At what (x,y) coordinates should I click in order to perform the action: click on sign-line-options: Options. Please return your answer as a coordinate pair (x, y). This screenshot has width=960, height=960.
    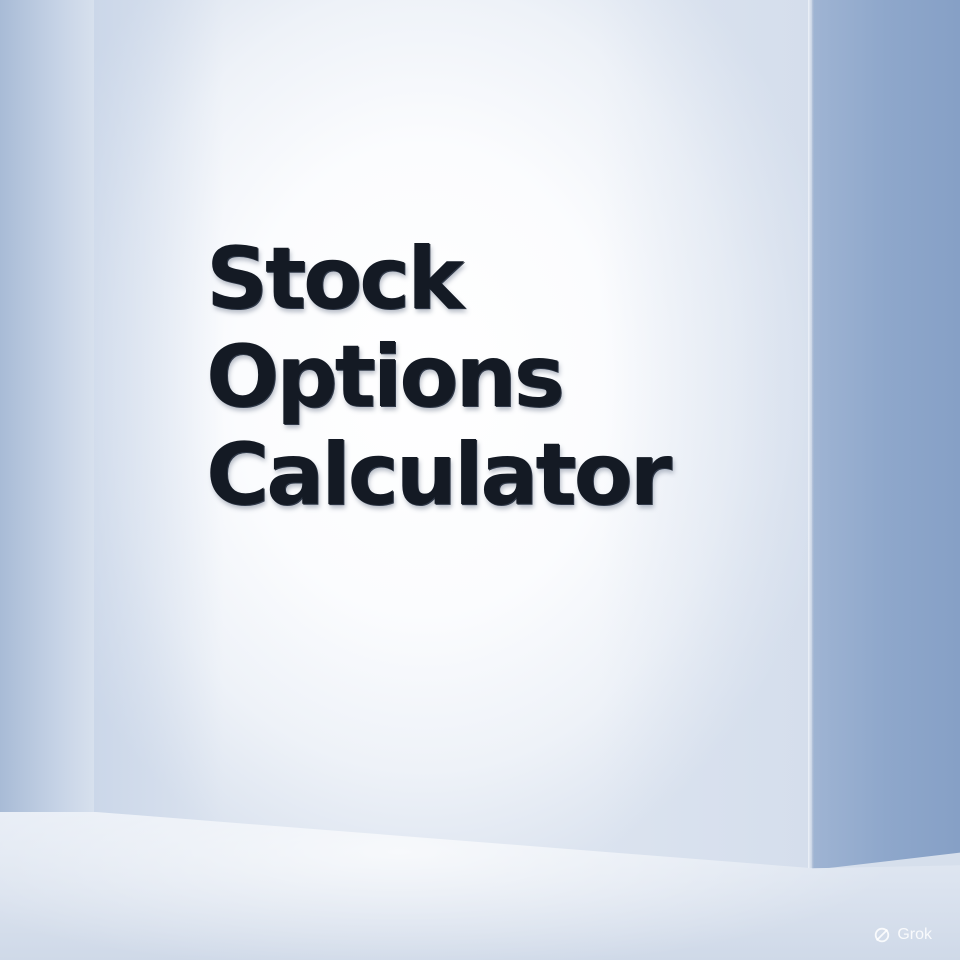
    Looking at the image, I should click on (385, 377).